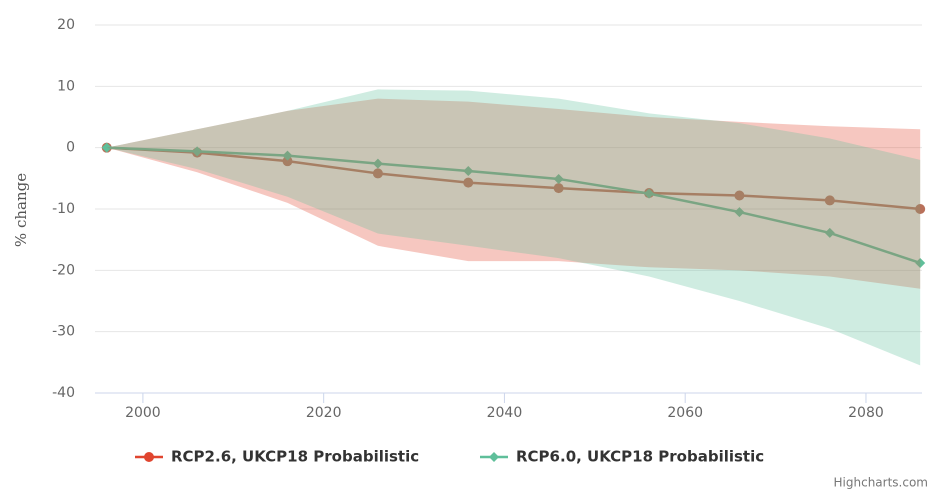 The image size is (938, 501). What do you see at coordinates (66, 25) in the screenshot?
I see `y-tick-label: 20` at bounding box center [66, 25].